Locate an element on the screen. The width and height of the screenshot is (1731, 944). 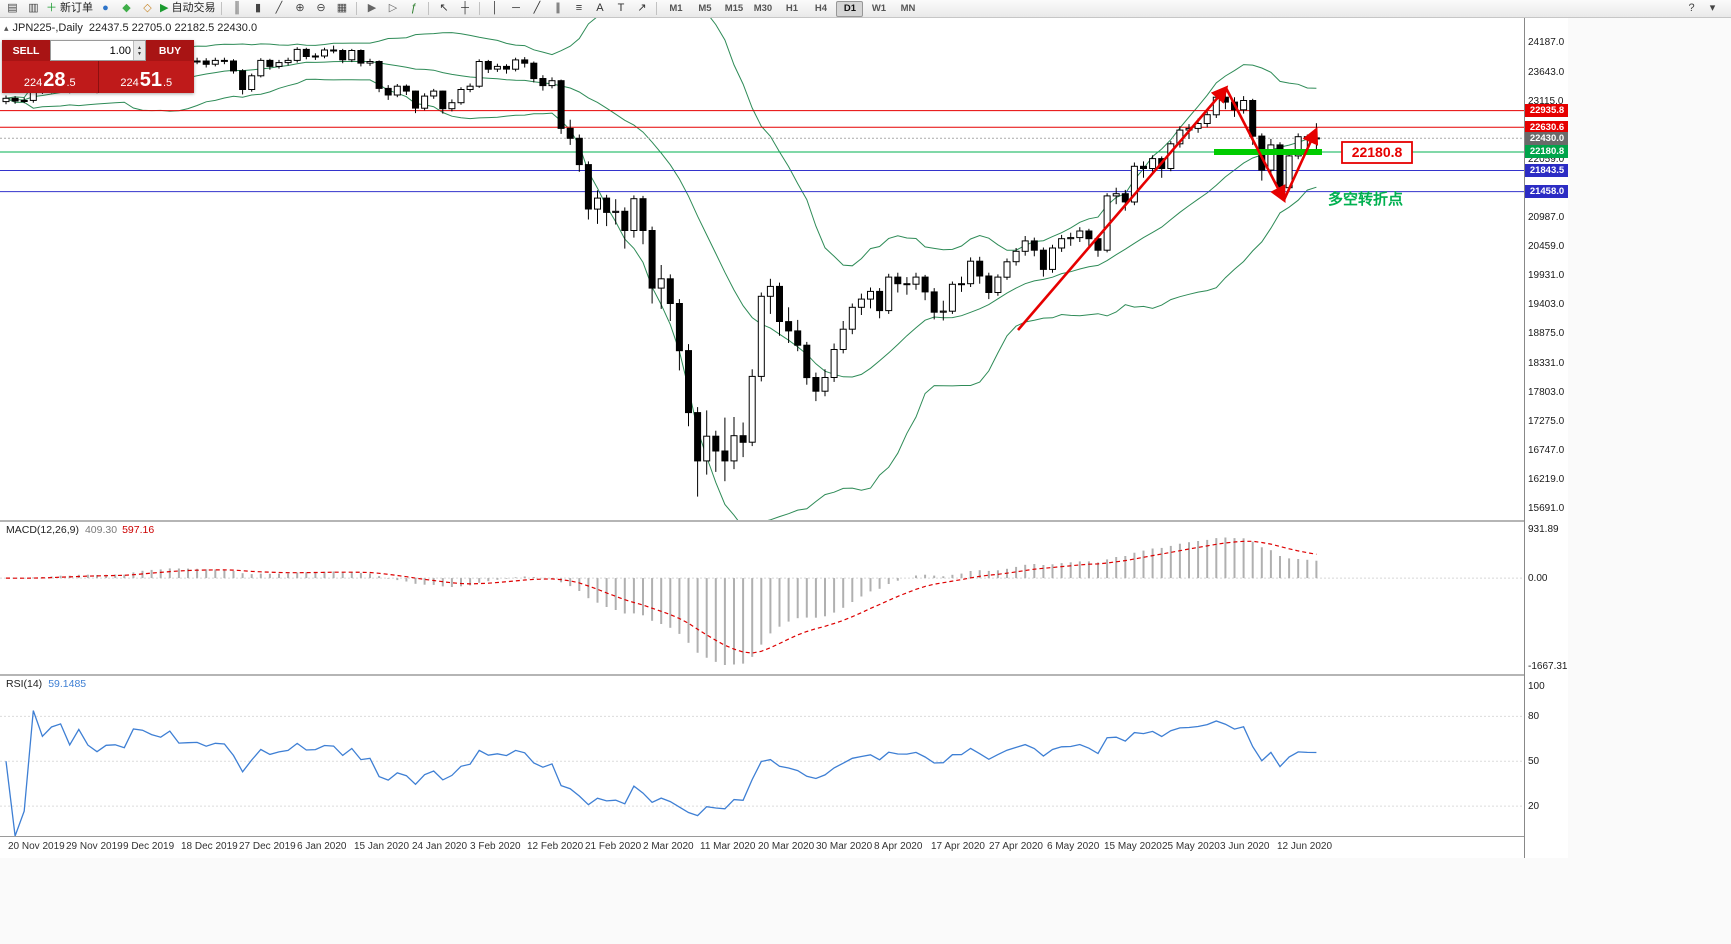
timeframe-h1: H1 is located at coordinates (792, 8).